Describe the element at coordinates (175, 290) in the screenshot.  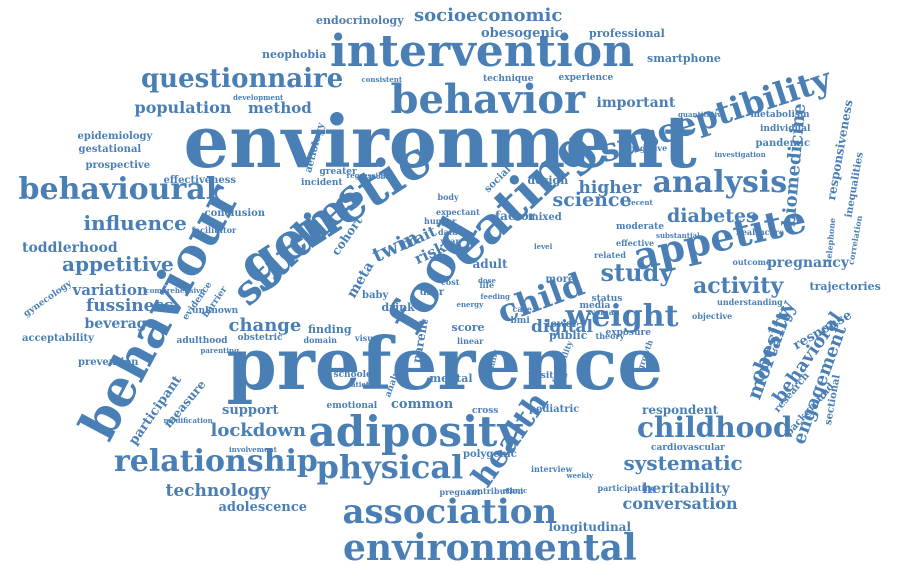
I see `cloud-word: comprehensive` at that location.